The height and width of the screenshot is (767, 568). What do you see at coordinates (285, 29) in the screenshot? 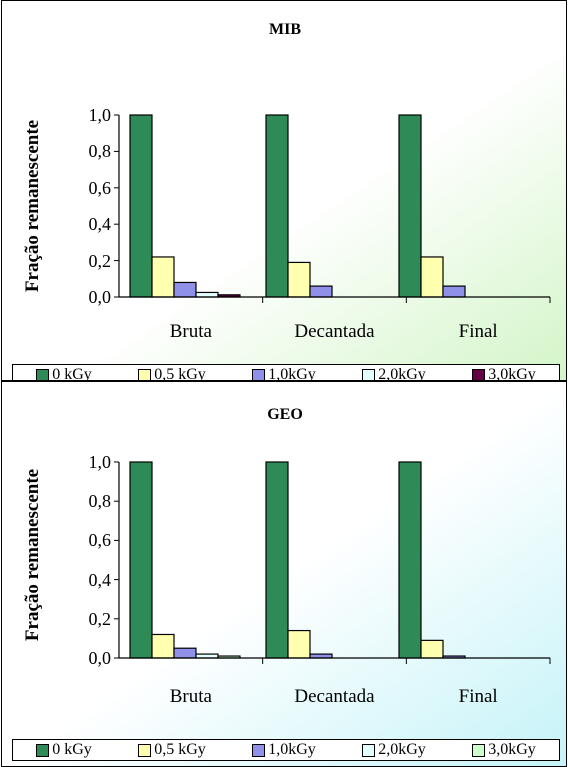
I see `chart-title: MIB` at bounding box center [285, 29].